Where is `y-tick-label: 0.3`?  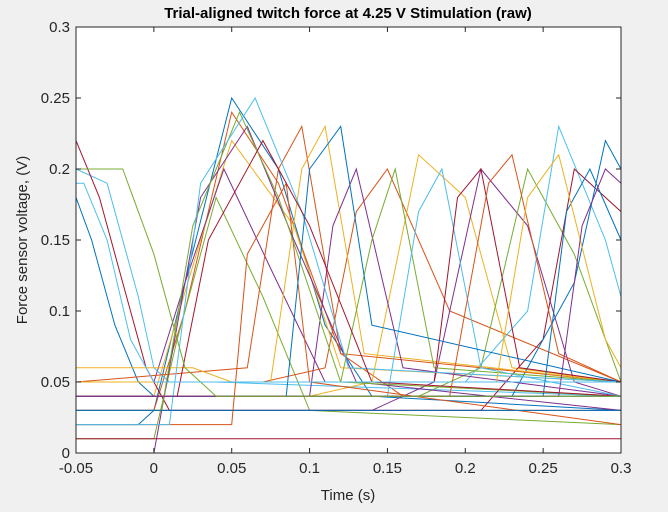
y-tick-label: 0.3 is located at coordinates (59, 27).